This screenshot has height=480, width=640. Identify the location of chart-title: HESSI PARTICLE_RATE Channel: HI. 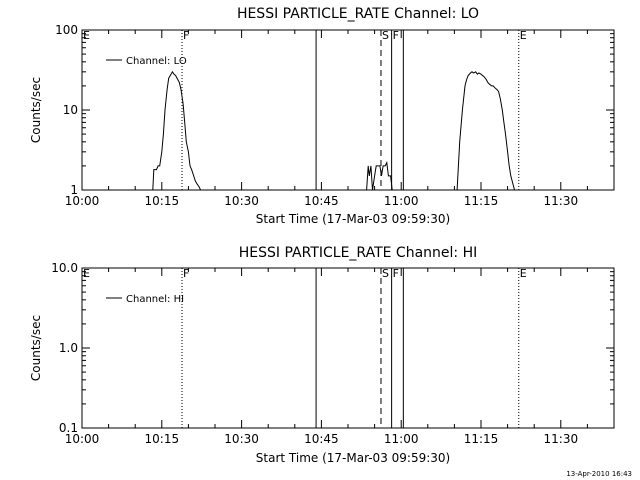
(358, 253).